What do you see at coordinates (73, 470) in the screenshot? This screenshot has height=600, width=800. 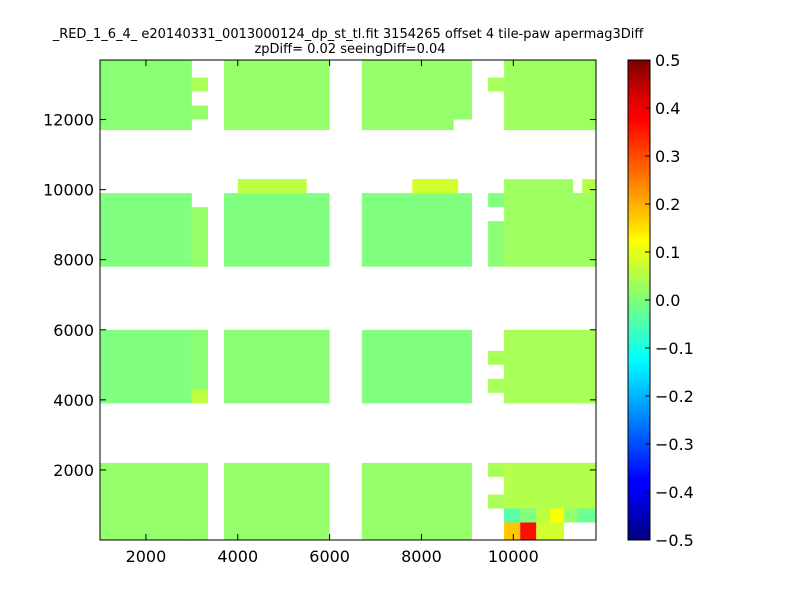 I see `y-tick-label: 2000` at bounding box center [73, 470].